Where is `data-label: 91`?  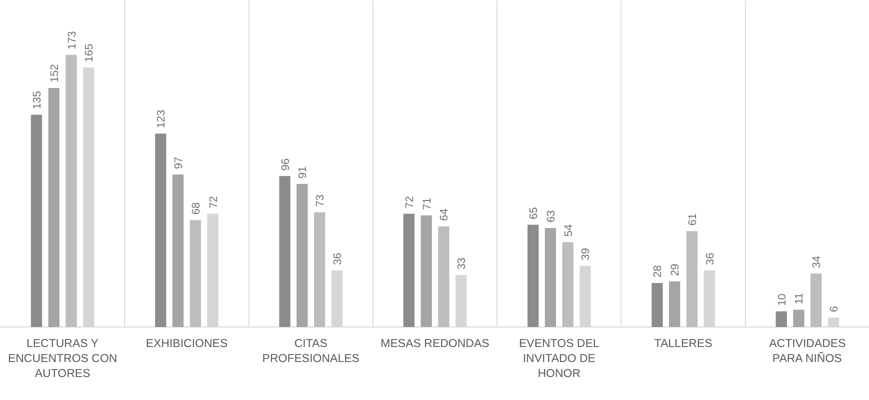
data-label: 91 is located at coordinates (303, 172).